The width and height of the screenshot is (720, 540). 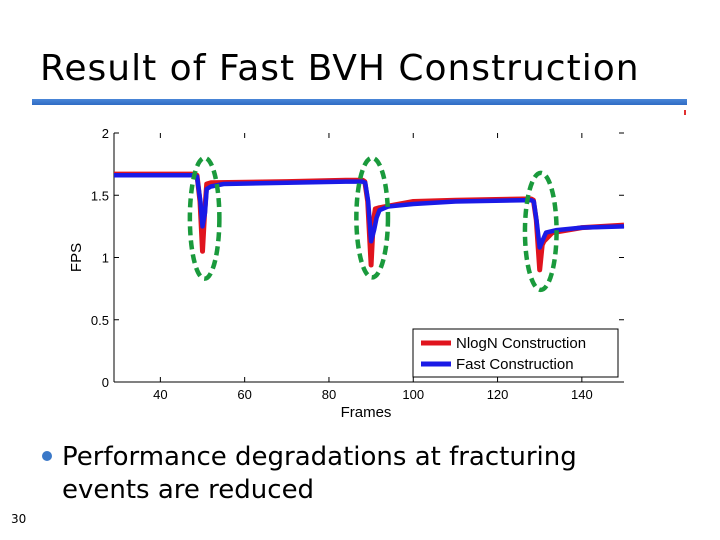 I want to click on x-tick-label: 120, so click(x=498, y=394).